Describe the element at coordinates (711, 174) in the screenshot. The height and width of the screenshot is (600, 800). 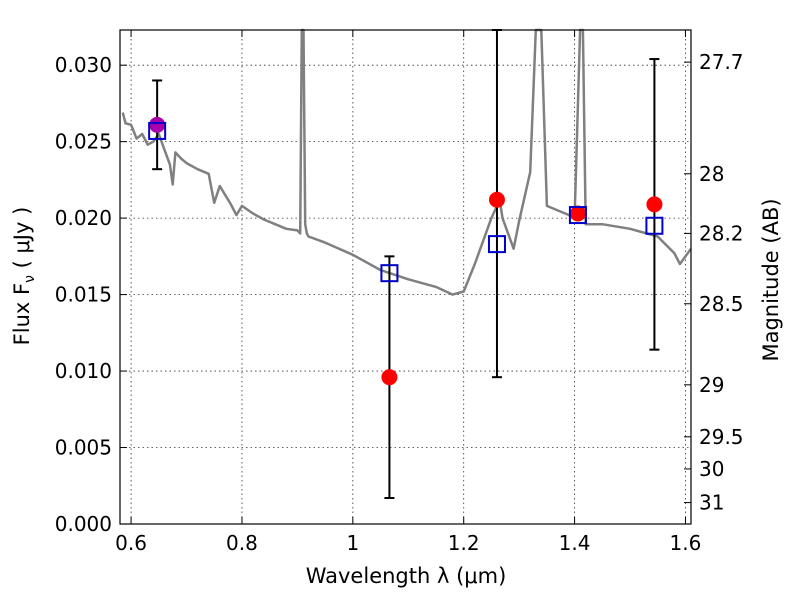
I see `y2-tick-label: 28` at that location.